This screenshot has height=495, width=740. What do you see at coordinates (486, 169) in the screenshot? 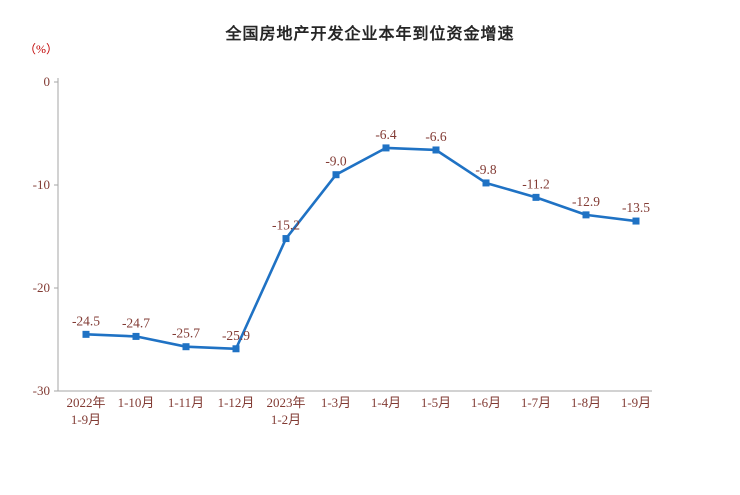
I see `data-point-label: -9.8` at bounding box center [486, 169].